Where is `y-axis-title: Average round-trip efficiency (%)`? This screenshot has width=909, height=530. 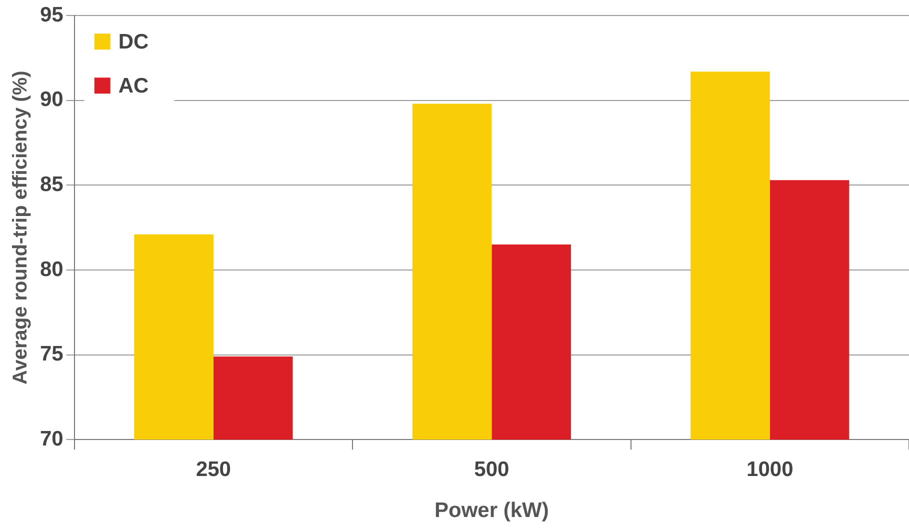 y-axis-title: Average round-trip efficiency (%) is located at coordinates (21, 227).